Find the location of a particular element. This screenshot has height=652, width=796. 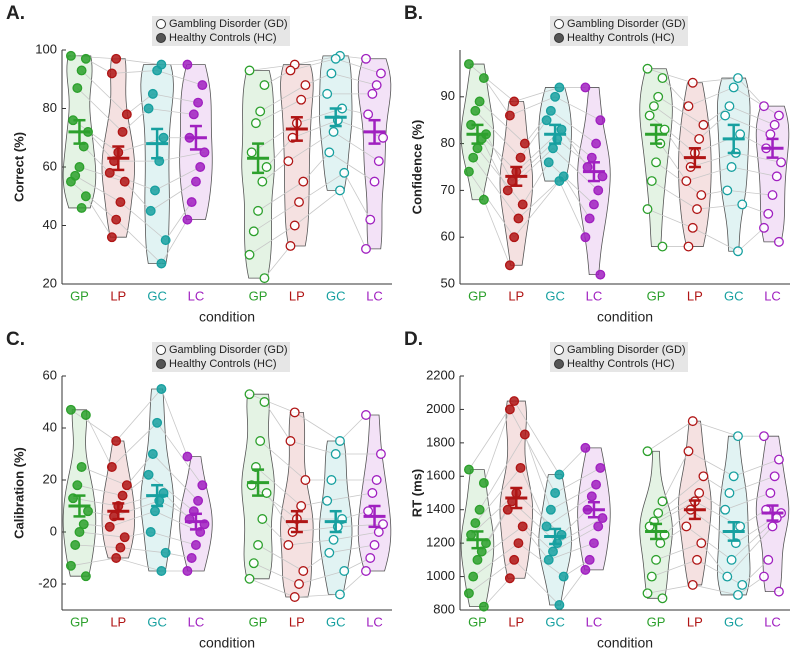

y-tick-label: 800 is located at coordinates (444, 608).